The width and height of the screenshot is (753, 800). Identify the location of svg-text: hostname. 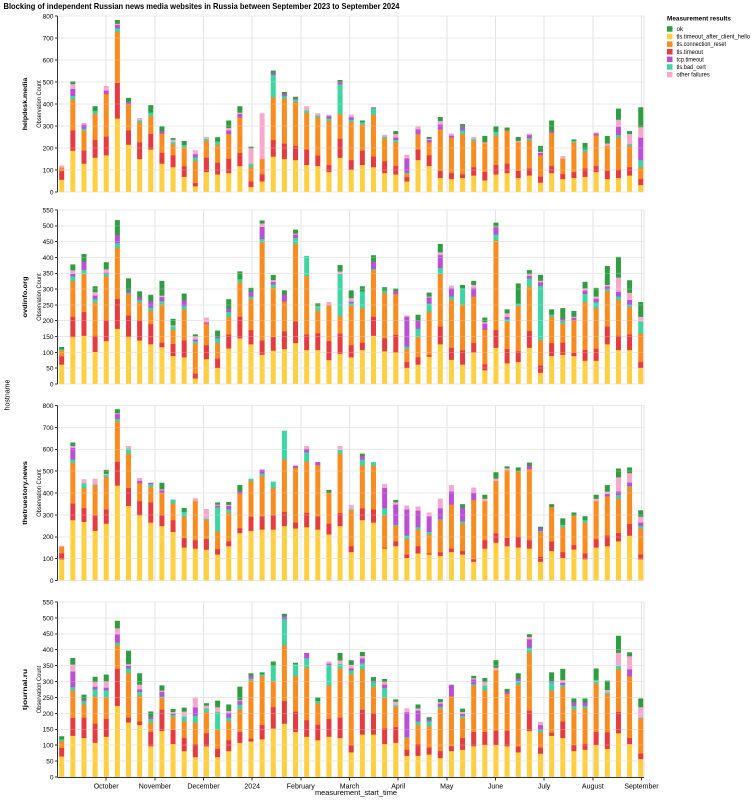
(8, 395).